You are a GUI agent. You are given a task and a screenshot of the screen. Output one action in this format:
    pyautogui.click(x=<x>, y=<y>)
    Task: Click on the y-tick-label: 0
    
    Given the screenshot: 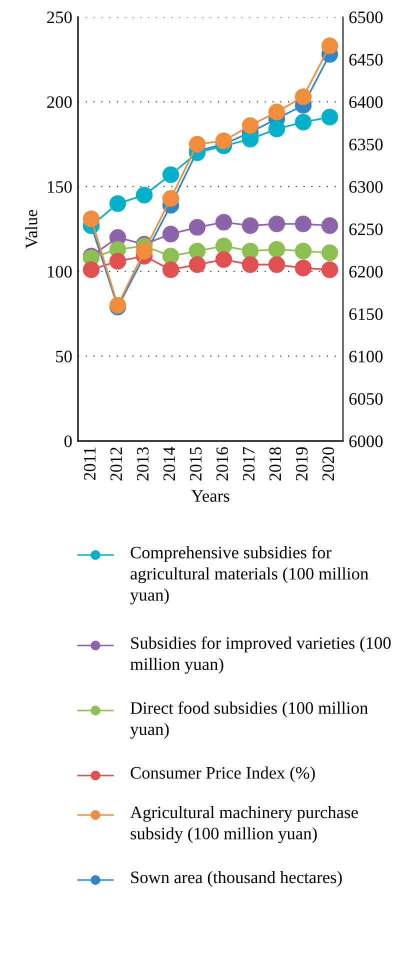 What is the action you would take?
    pyautogui.click(x=68, y=441)
    